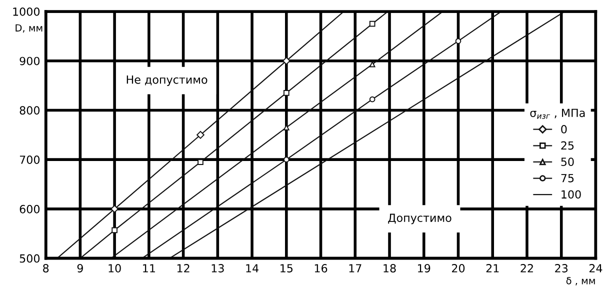 This screenshot has width=611, height=287. I want to click on x-tick-label: 19, so click(424, 268).